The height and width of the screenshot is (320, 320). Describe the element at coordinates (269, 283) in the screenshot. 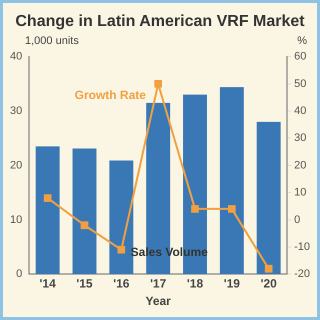

I see `x-tick-label: '20` at that location.